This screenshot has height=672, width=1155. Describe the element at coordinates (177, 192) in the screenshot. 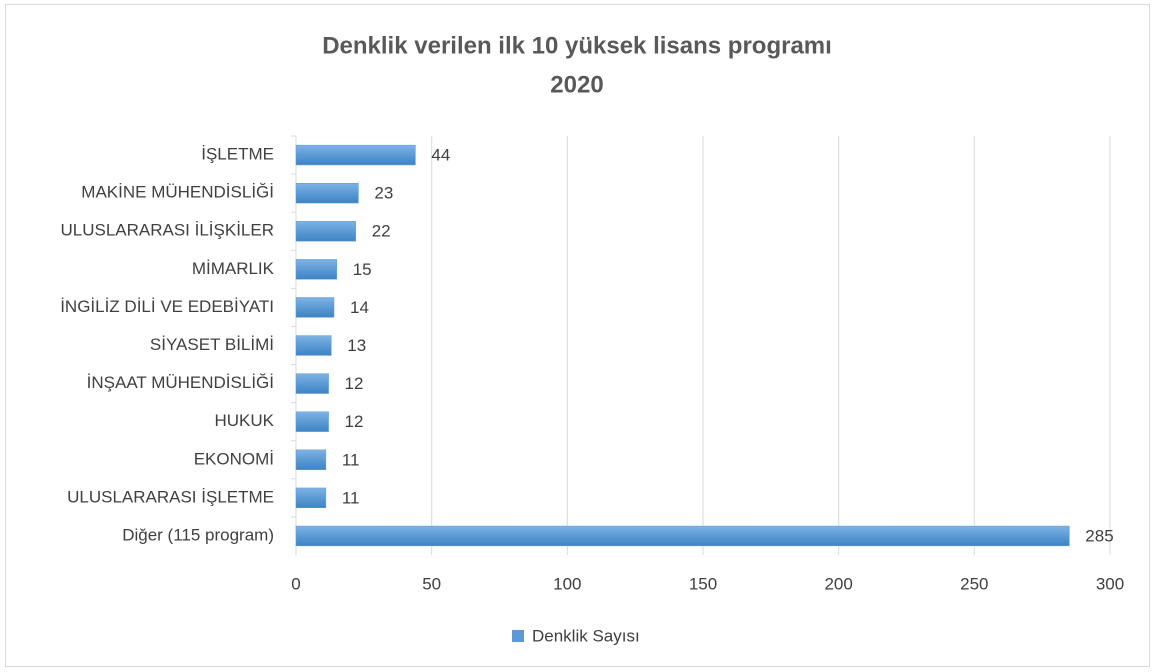

I see `y-tick-label: MAKİNE MÜHENDİSLİĞİ` at that location.